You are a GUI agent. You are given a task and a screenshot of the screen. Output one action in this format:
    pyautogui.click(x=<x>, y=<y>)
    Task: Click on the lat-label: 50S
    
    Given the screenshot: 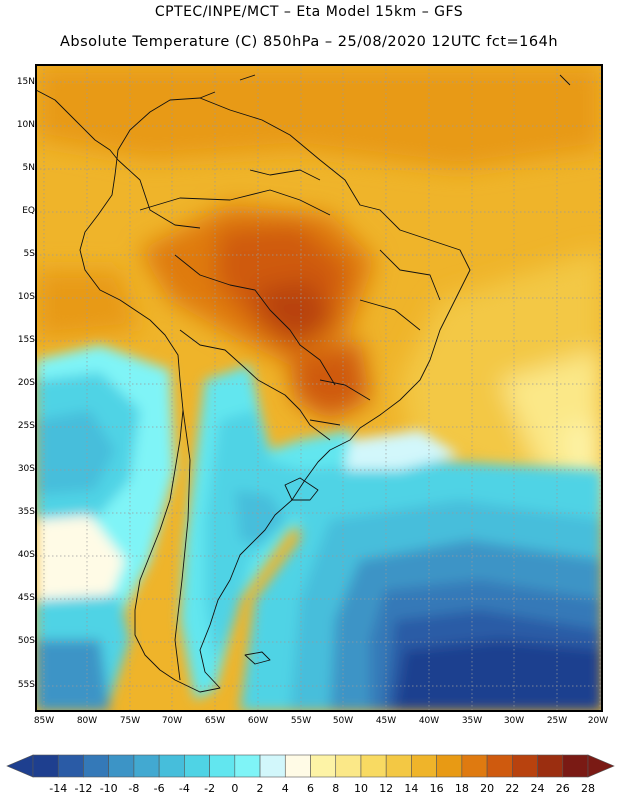 What is the action you would take?
    pyautogui.click(x=26, y=641)
    